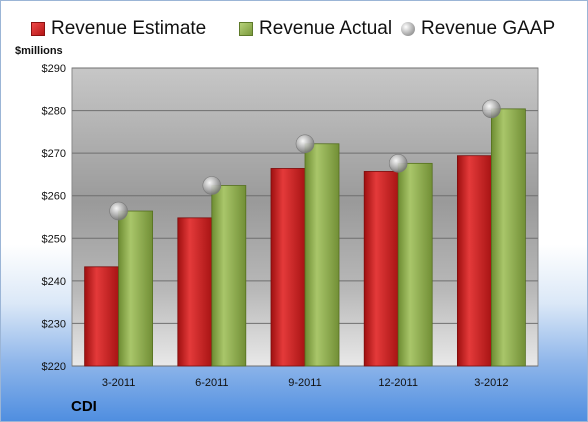  Describe the element at coordinates (211, 383) in the screenshot. I see `x-tick-label: 6-2011` at that location.